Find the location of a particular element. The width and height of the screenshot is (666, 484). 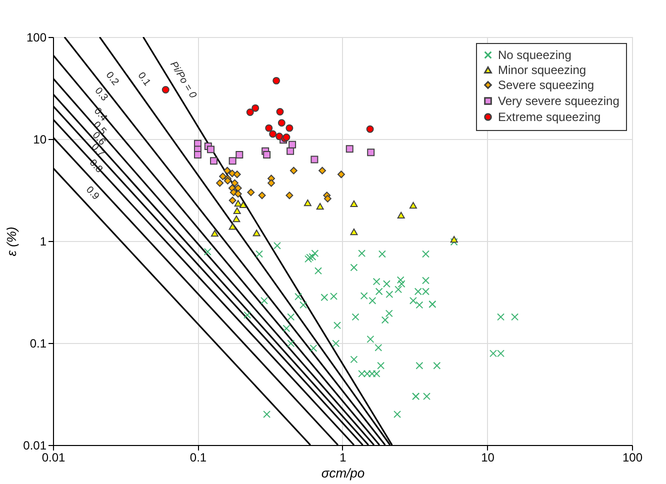

x-tick-label: 0.1 is located at coordinates (198, 457).